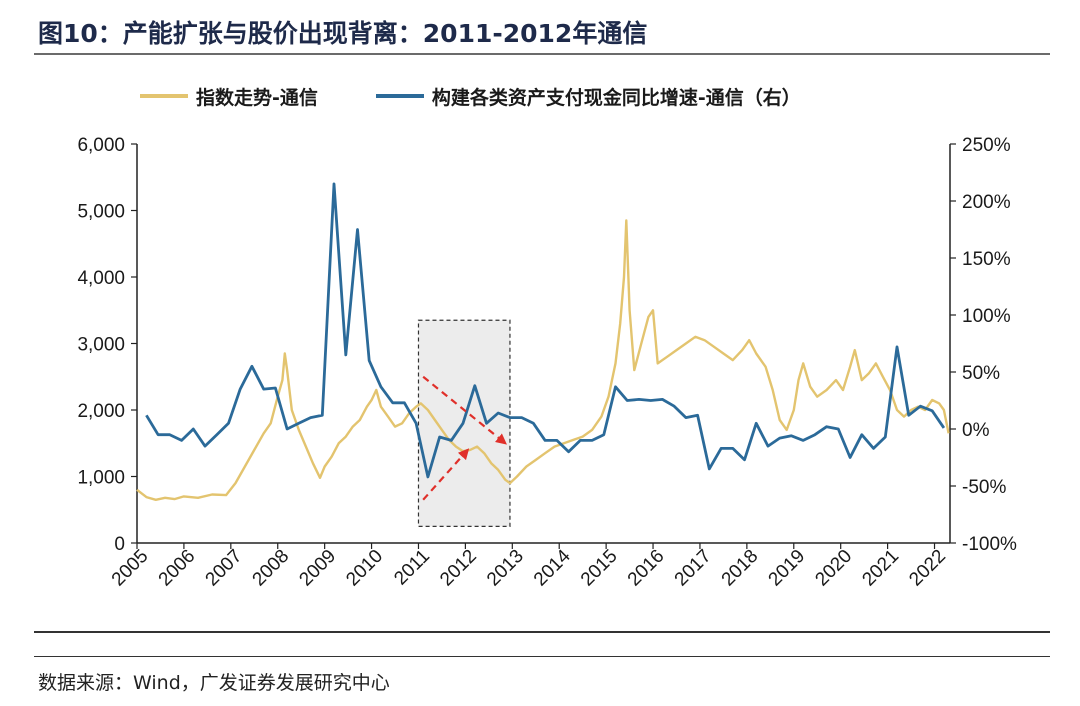 Image resolution: width=1080 pixels, height=706 pixels. Describe the element at coordinates (646, 568) in the screenshot. I see `x-tick-label: 2016` at that location.